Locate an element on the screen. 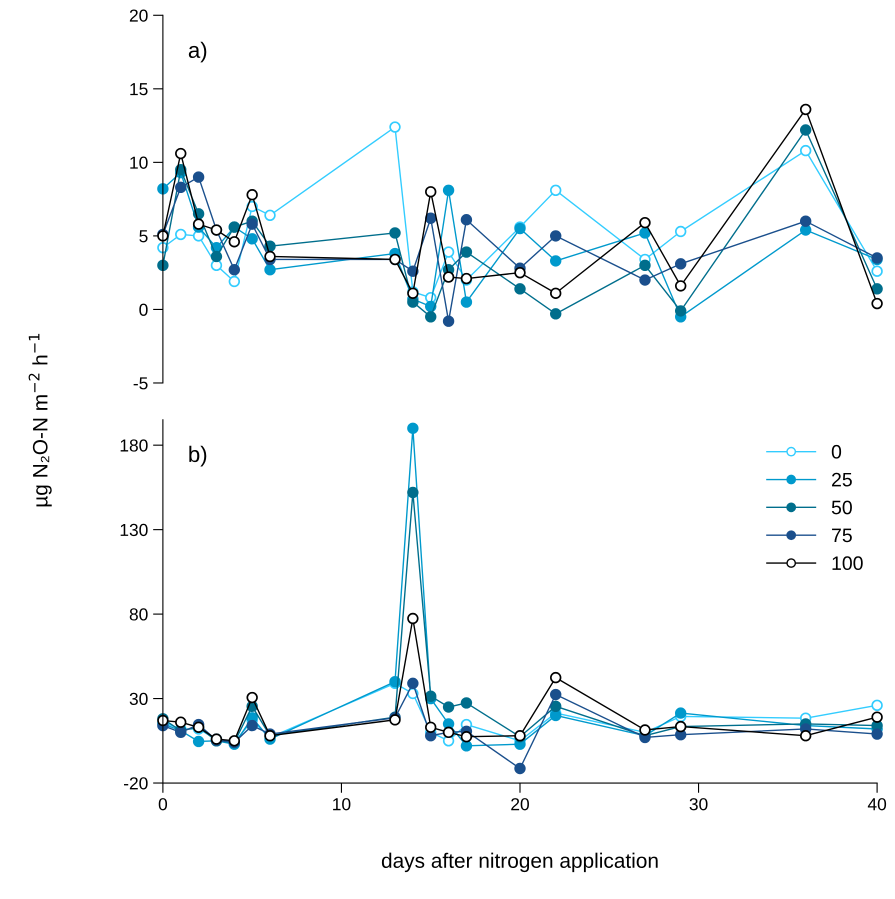  y-tick-label: 10 is located at coordinates (139, 162).